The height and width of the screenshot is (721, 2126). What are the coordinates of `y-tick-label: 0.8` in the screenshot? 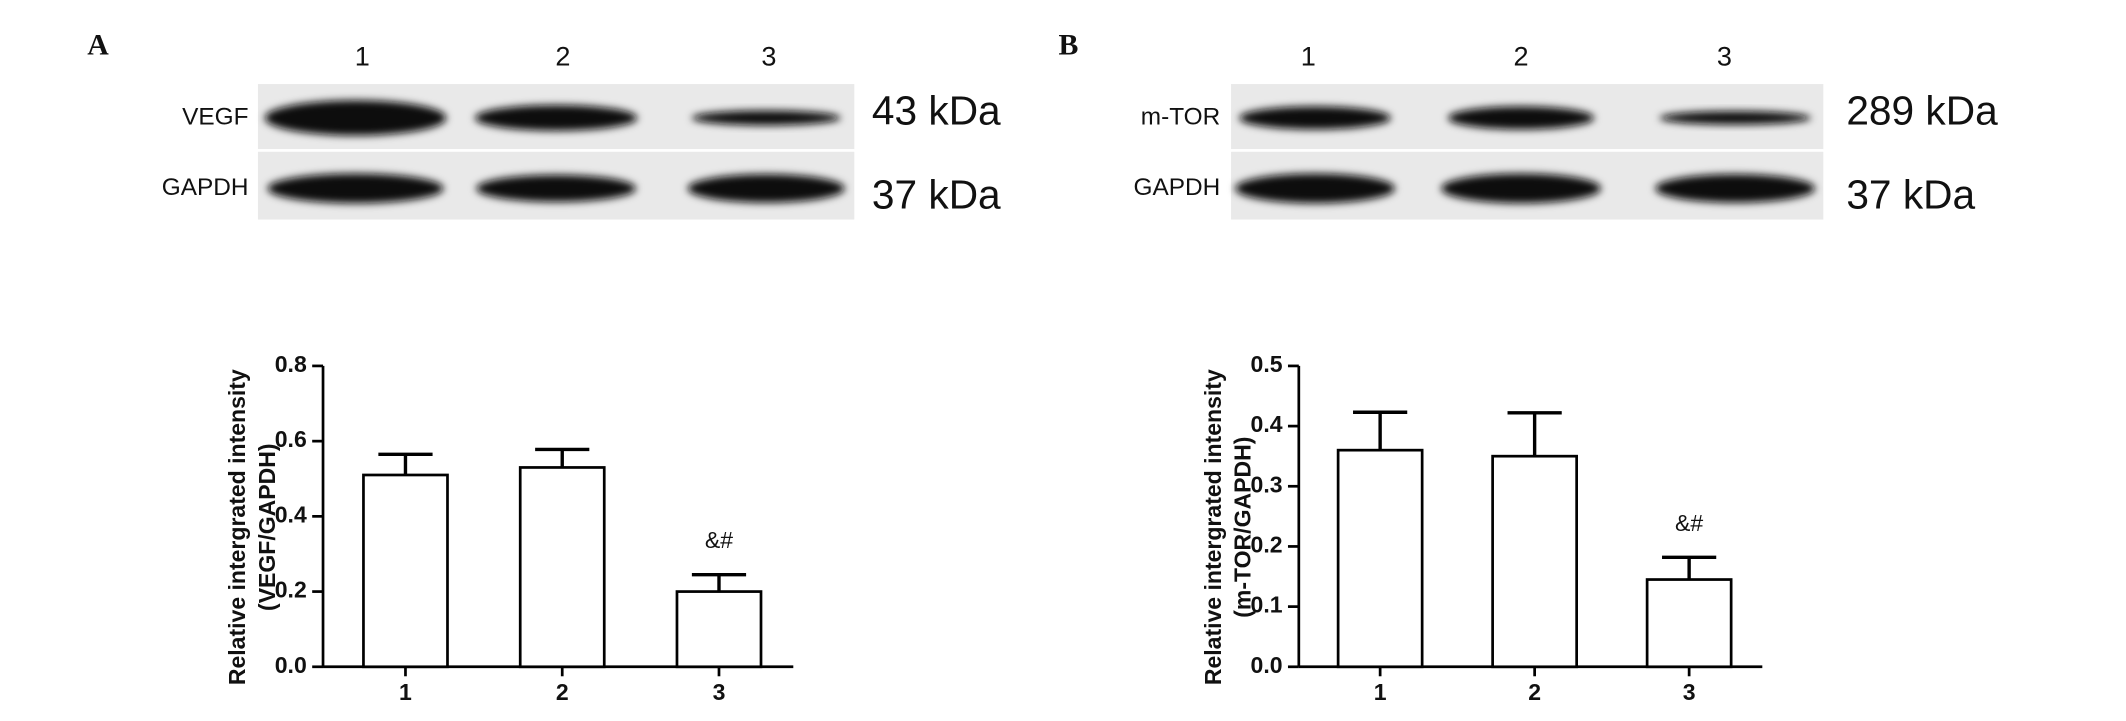 It's located at (291, 364).